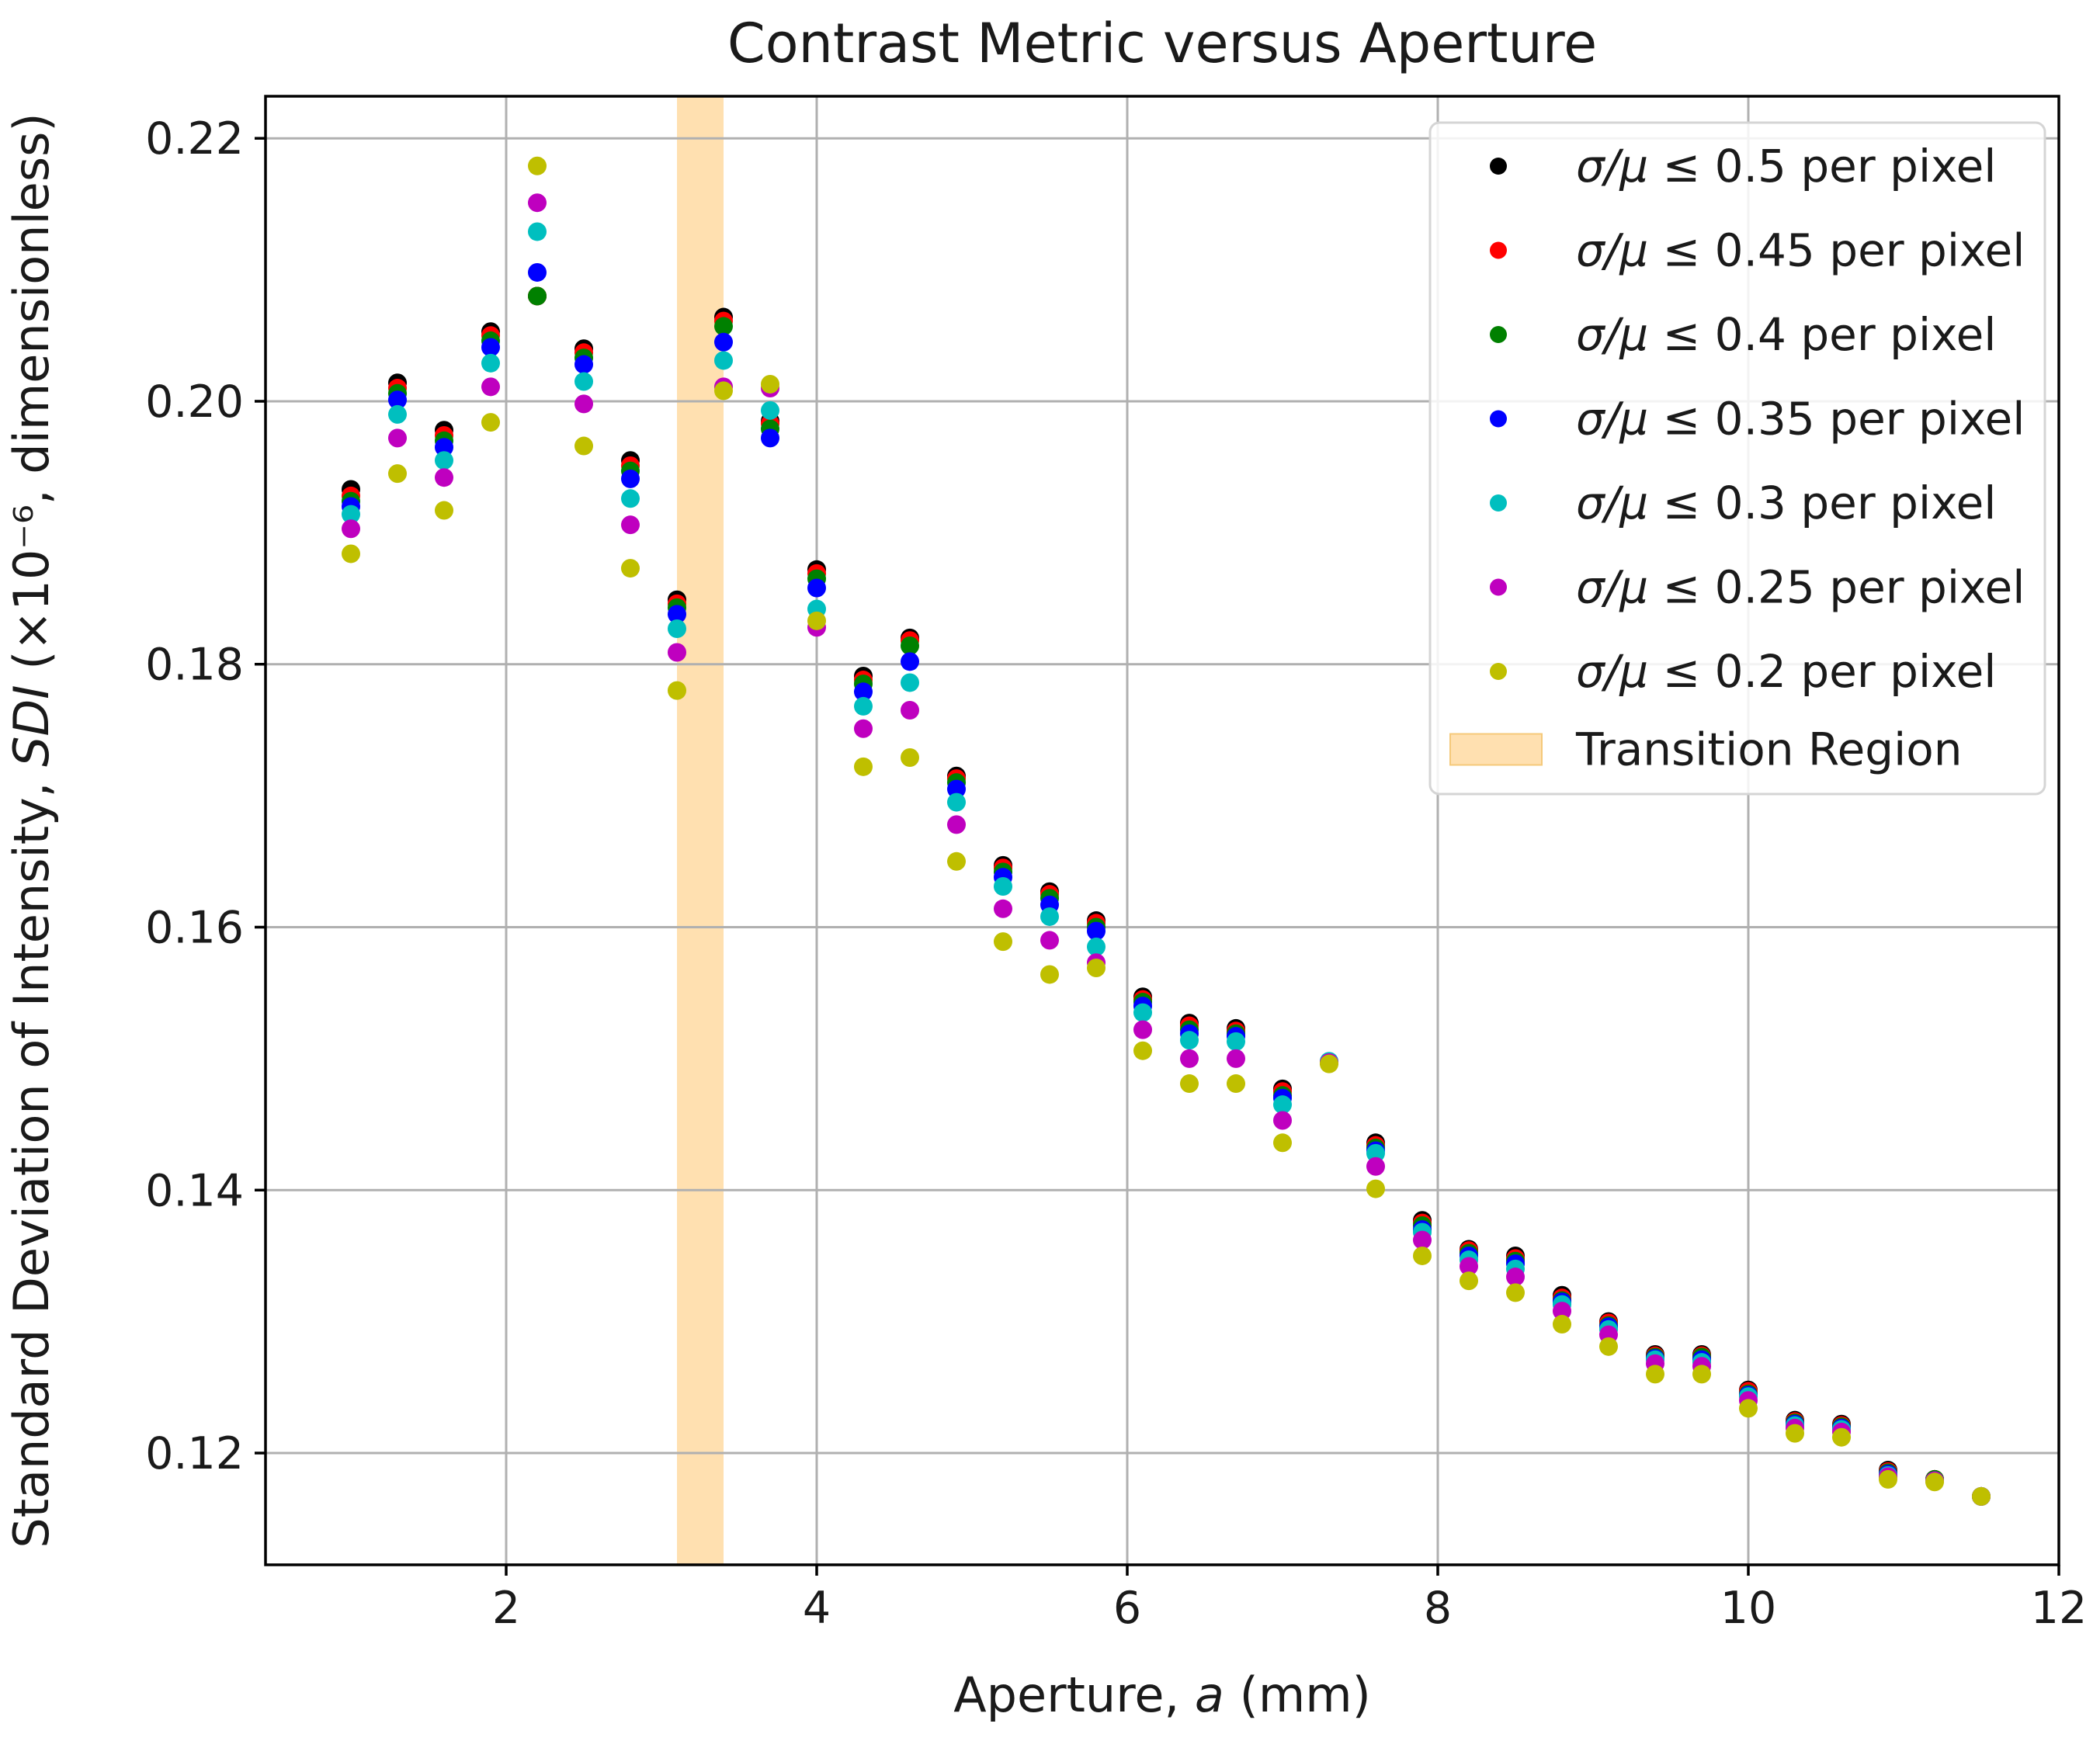  Describe the element at coordinates (1786, 334) in the screenshot. I see `legend-label: σ/μ ≤ 0.4 per pixel` at that location.